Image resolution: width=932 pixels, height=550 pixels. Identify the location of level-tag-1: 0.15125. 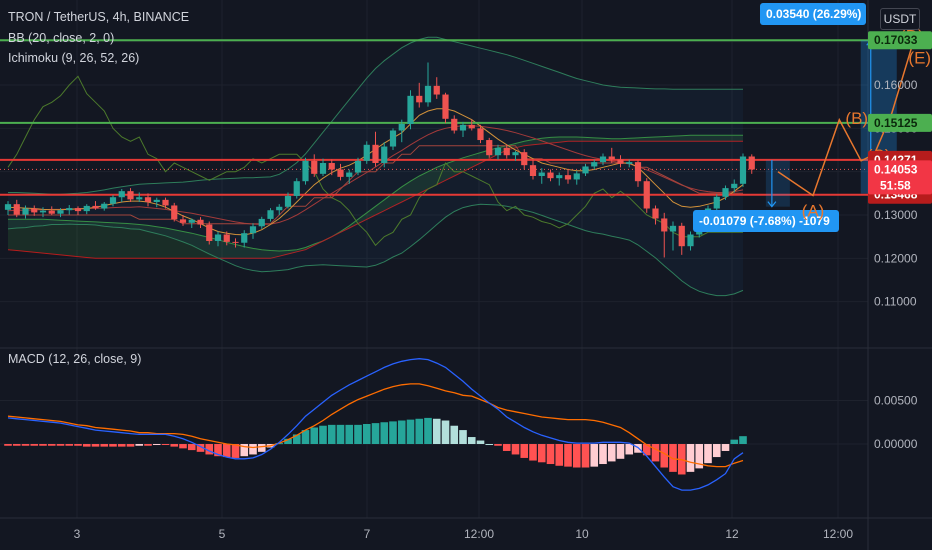
(896, 123).